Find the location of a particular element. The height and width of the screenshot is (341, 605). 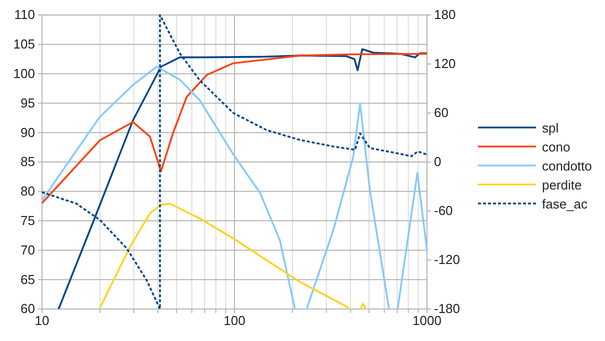

y2-tick-label: -120 is located at coordinates (447, 260).